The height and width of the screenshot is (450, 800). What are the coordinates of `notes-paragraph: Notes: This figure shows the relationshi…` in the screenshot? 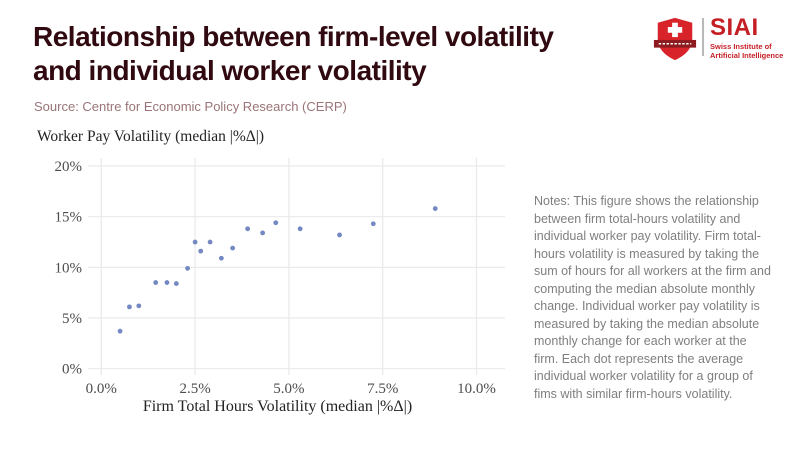 It's located at (652, 297).